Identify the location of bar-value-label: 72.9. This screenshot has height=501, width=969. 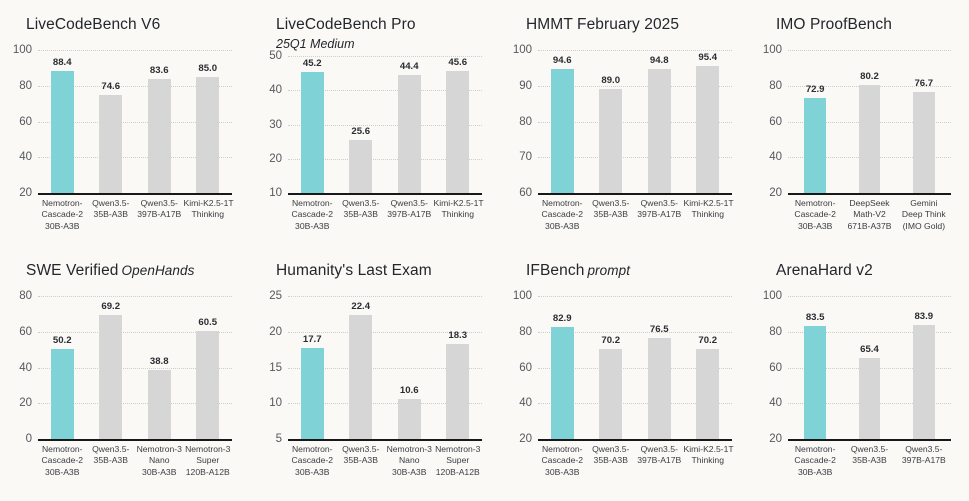
(815, 90).